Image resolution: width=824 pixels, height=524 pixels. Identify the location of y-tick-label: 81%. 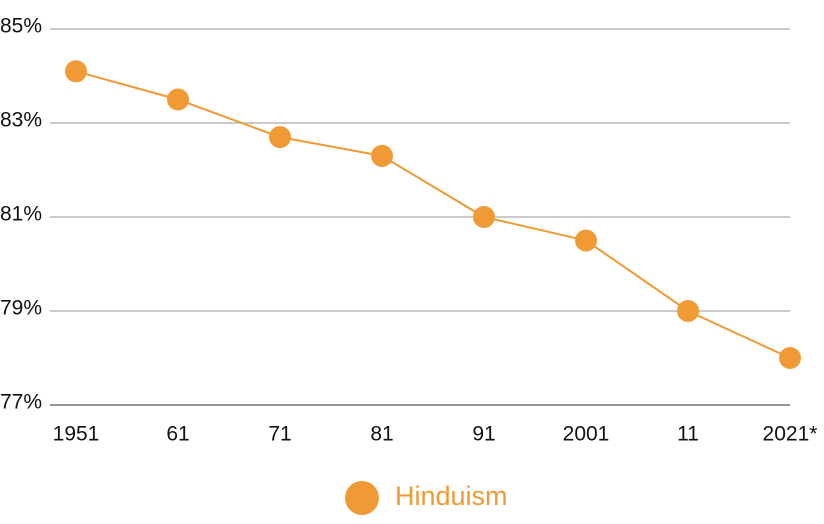
(21, 214).